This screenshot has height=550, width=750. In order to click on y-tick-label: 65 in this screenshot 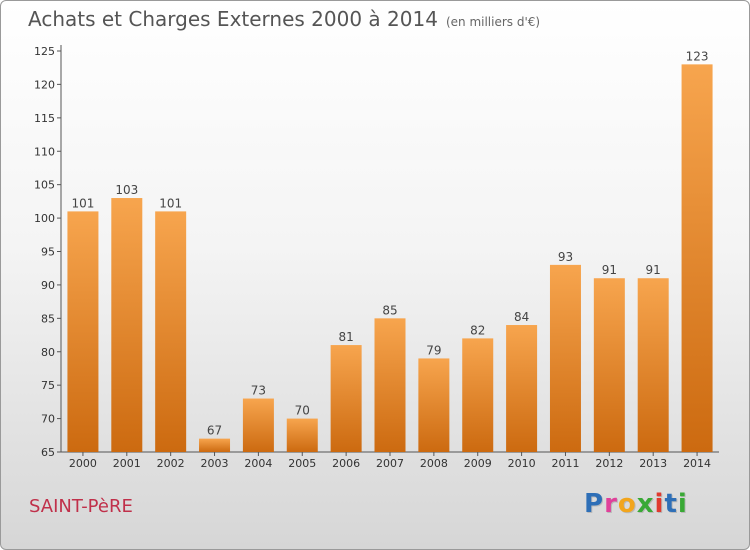, I will do `click(48, 452)`.